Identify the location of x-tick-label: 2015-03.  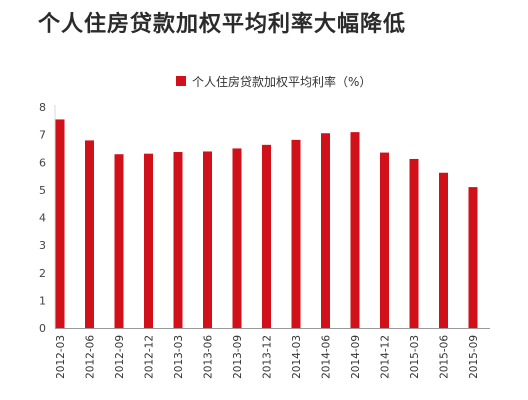
(415, 357).